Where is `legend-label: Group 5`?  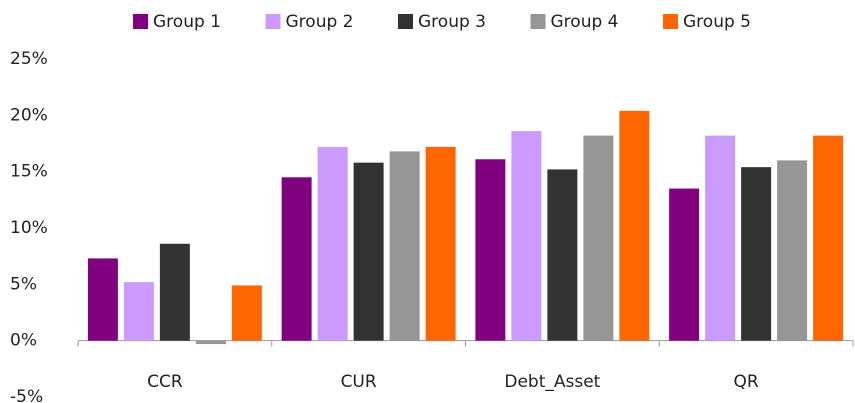
legend-label: Group 5 is located at coordinates (717, 22).